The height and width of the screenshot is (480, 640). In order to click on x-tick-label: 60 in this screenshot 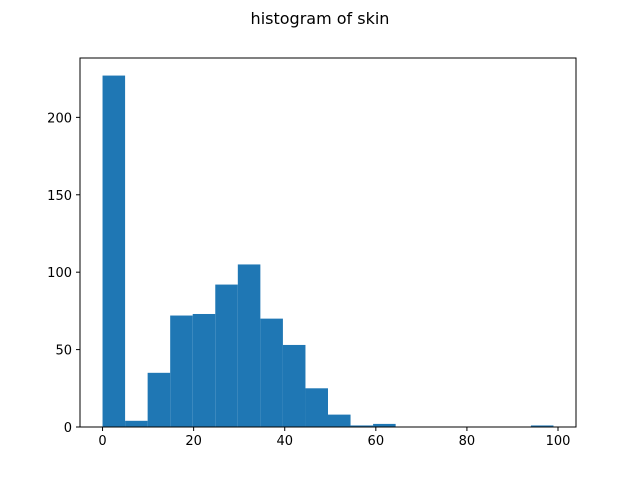, I will do `click(376, 441)`.